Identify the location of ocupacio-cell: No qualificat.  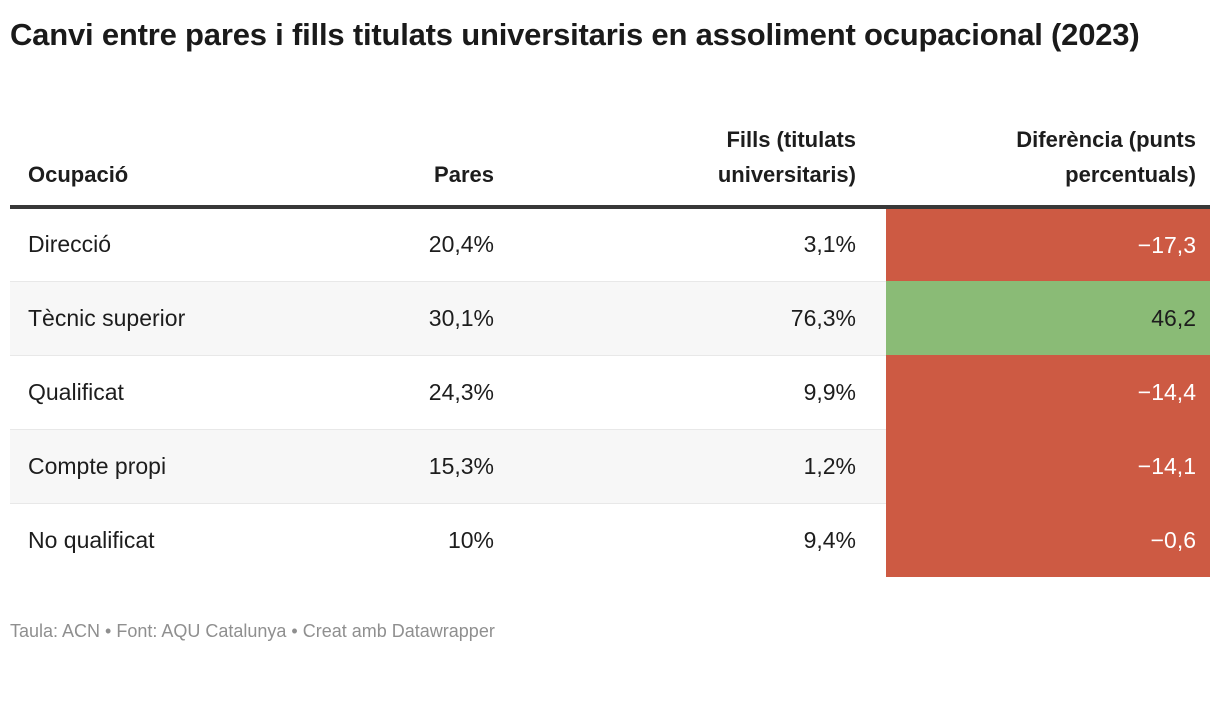
(160, 539).